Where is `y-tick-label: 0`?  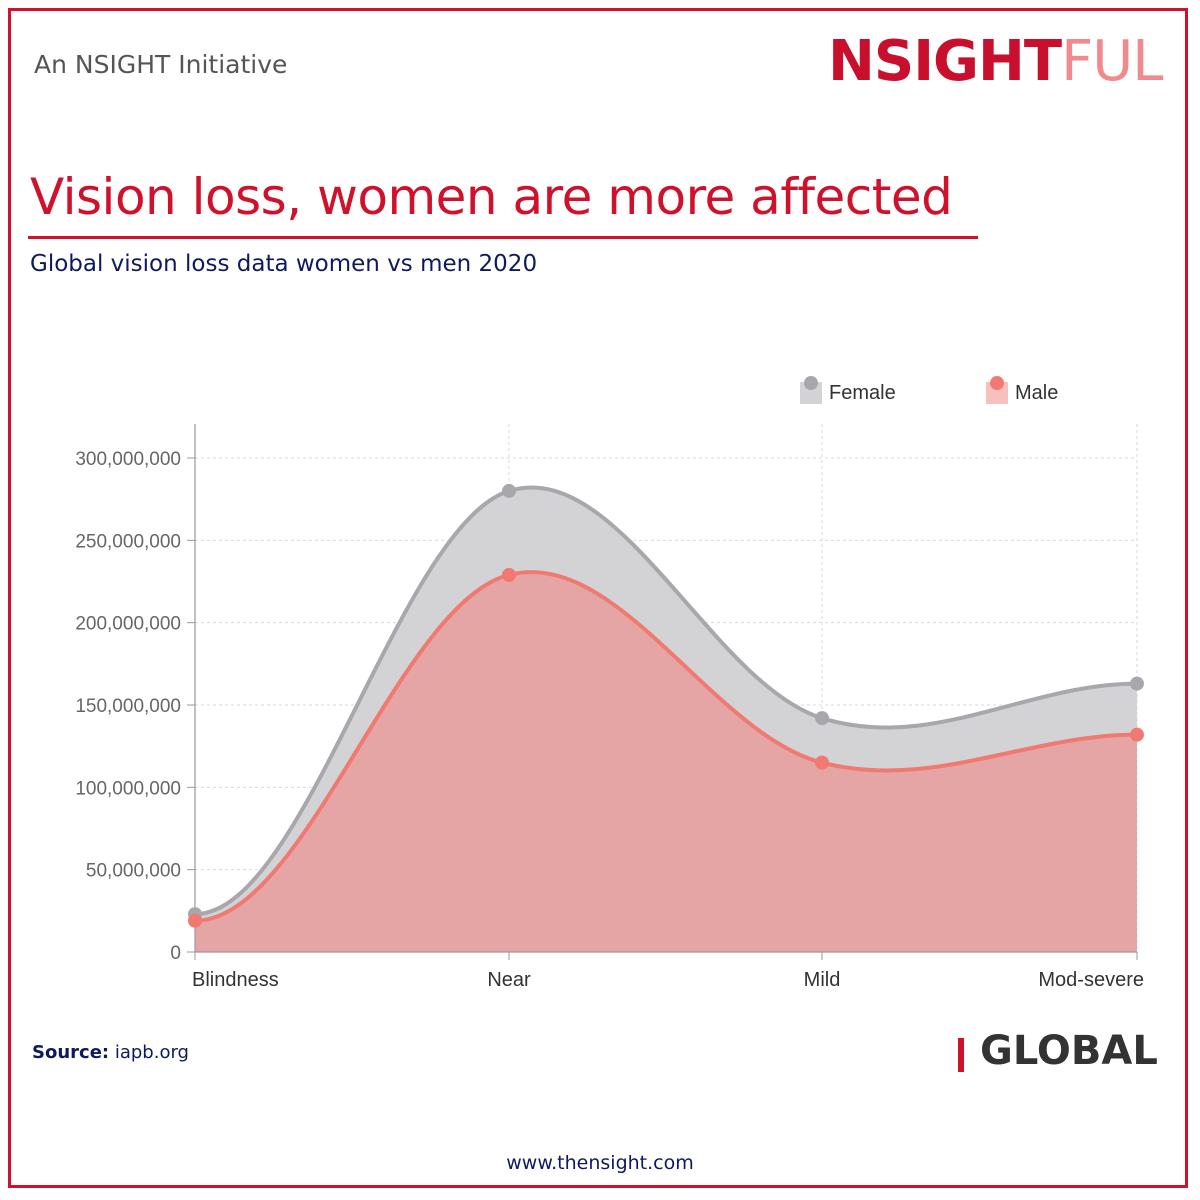 y-tick-label: 0 is located at coordinates (175, 953).